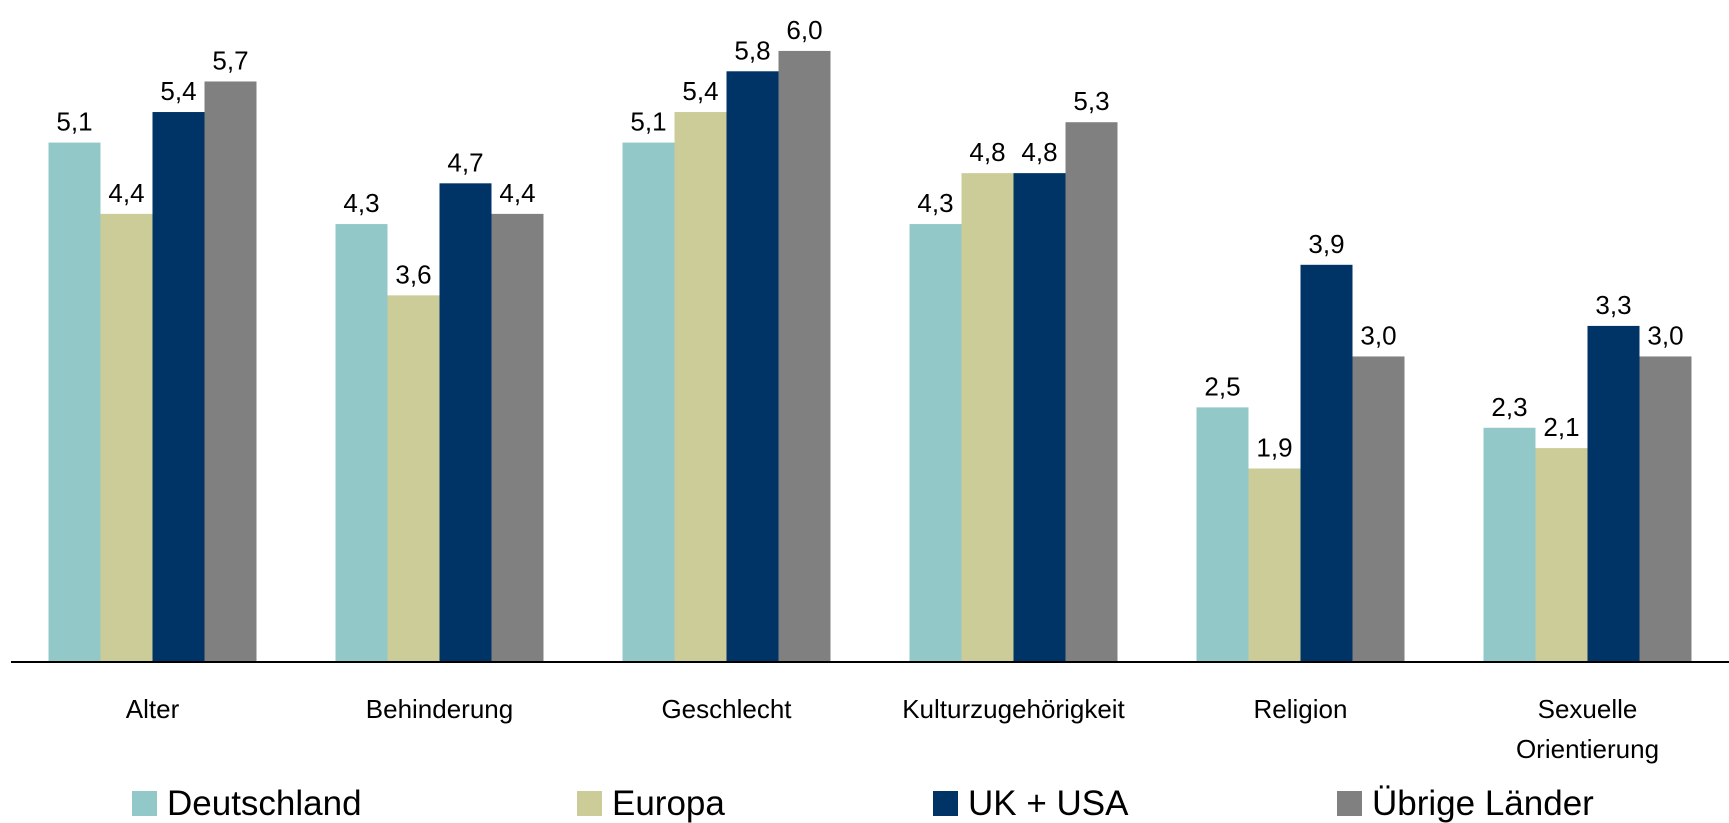 The width and height of the screenshot is (1729, 823). What do you see at coordinates (1483, 803) in the screenshot?
I see `legend-label: Übrige Länder` at bounding box center [1483, 803].